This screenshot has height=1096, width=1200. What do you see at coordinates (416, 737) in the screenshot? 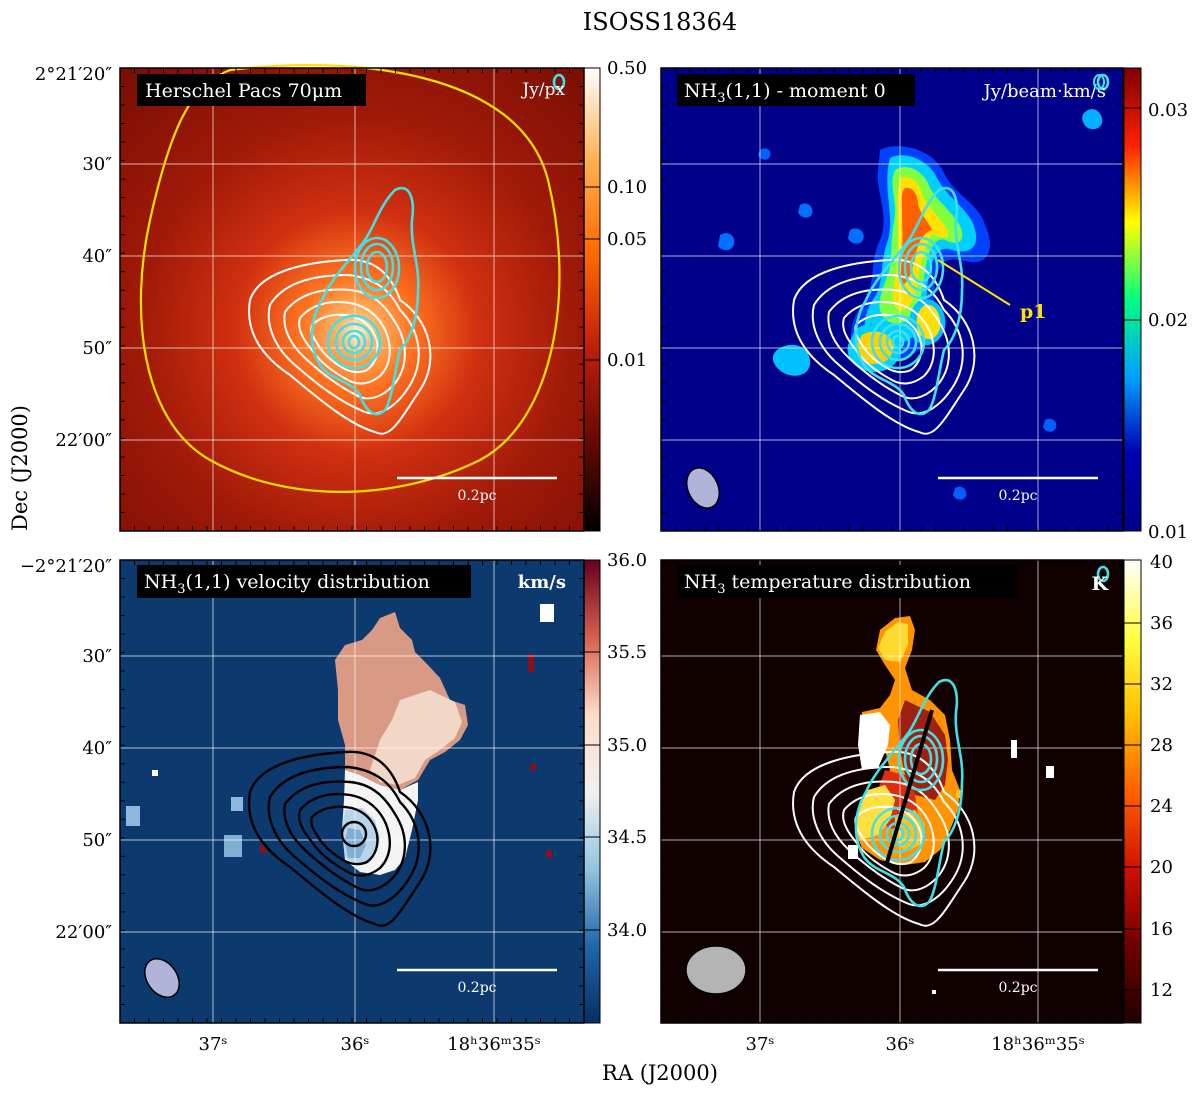
I see `velocity-region-pink` at bounding box center [416, 737].